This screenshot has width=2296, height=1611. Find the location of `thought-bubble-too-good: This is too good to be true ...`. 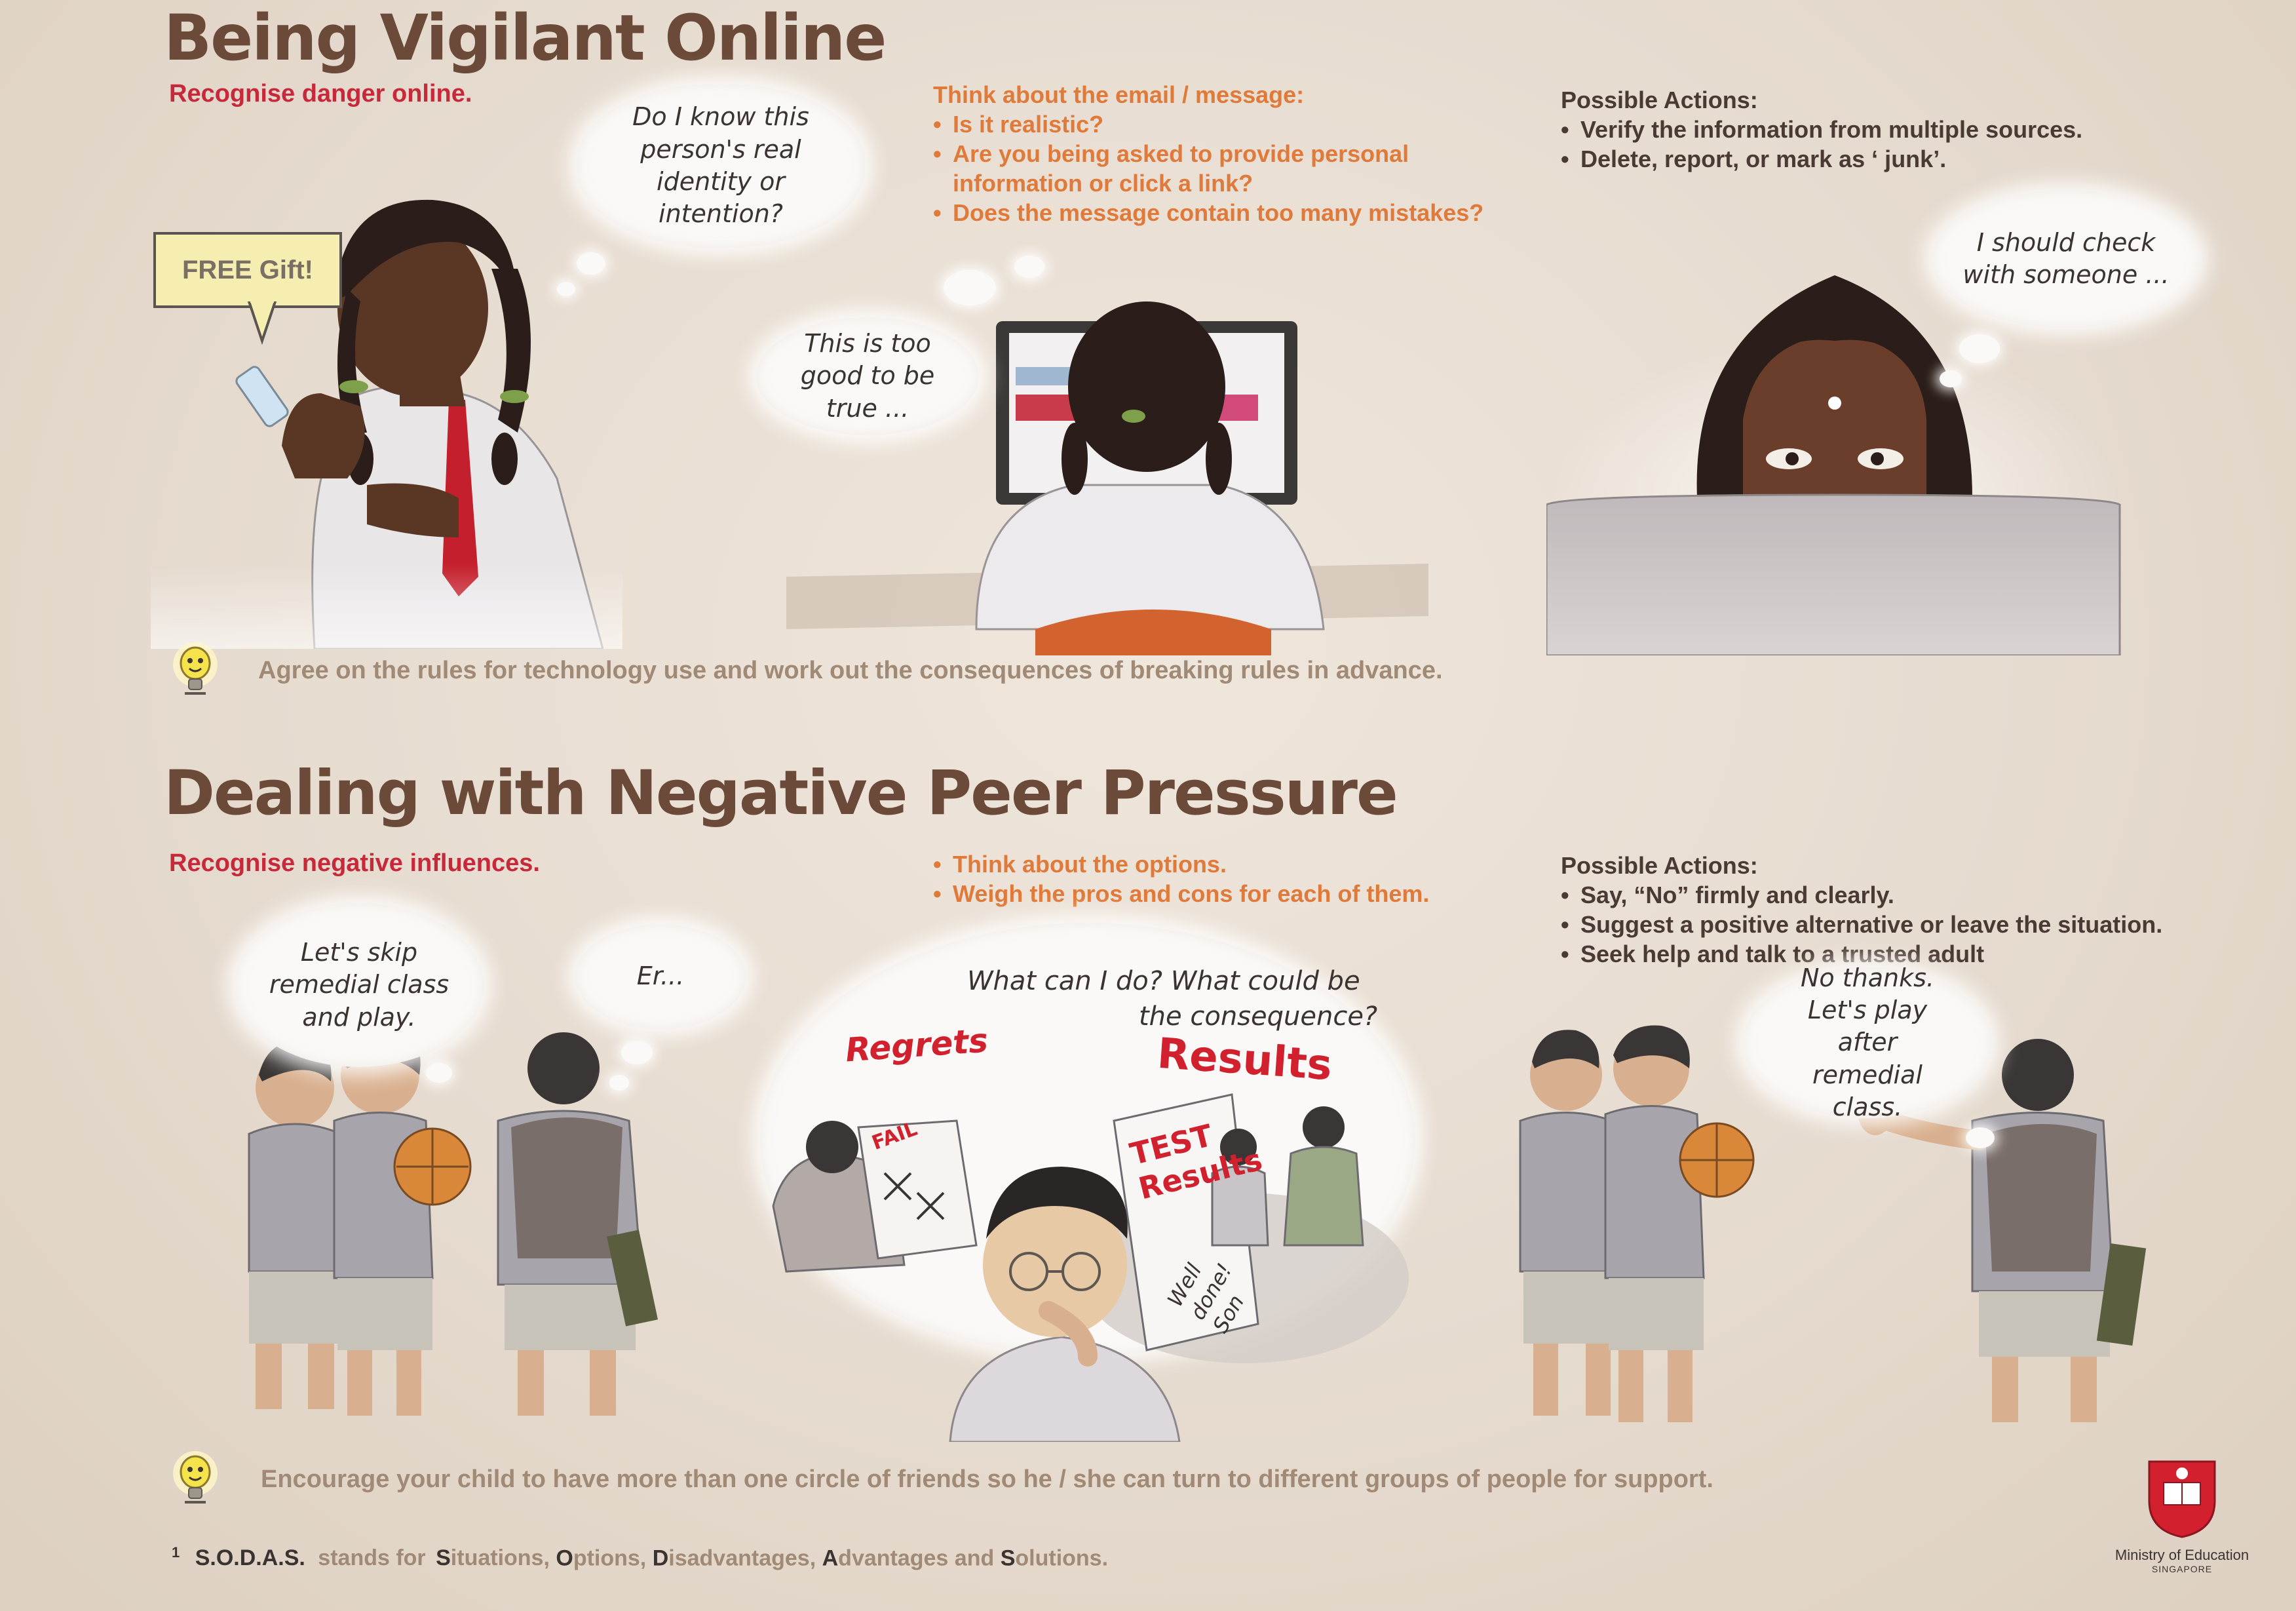

thought-bubble-too-good: This is too good to be true ... is located at coordinates (867, 376).